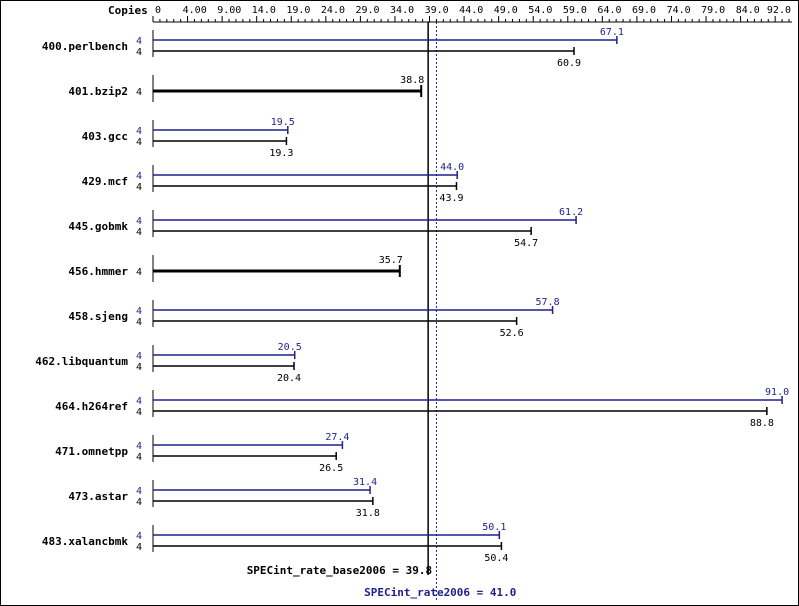  What do you see at coordinates (644, 10) in the screenshot?
I see `x-tick-label: 69.0` at bounding box center [644, 10].